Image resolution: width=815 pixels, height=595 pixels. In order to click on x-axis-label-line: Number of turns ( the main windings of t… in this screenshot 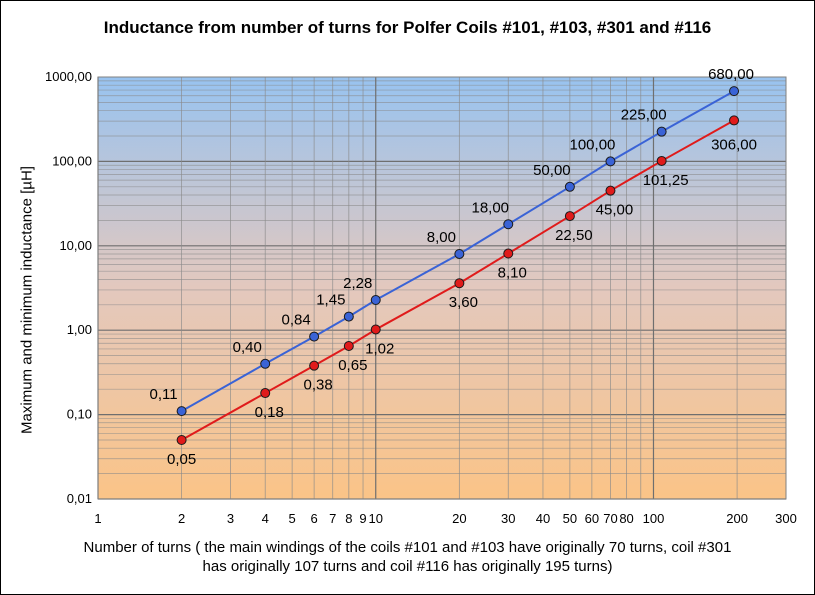, I will do `click(407, 547)`.